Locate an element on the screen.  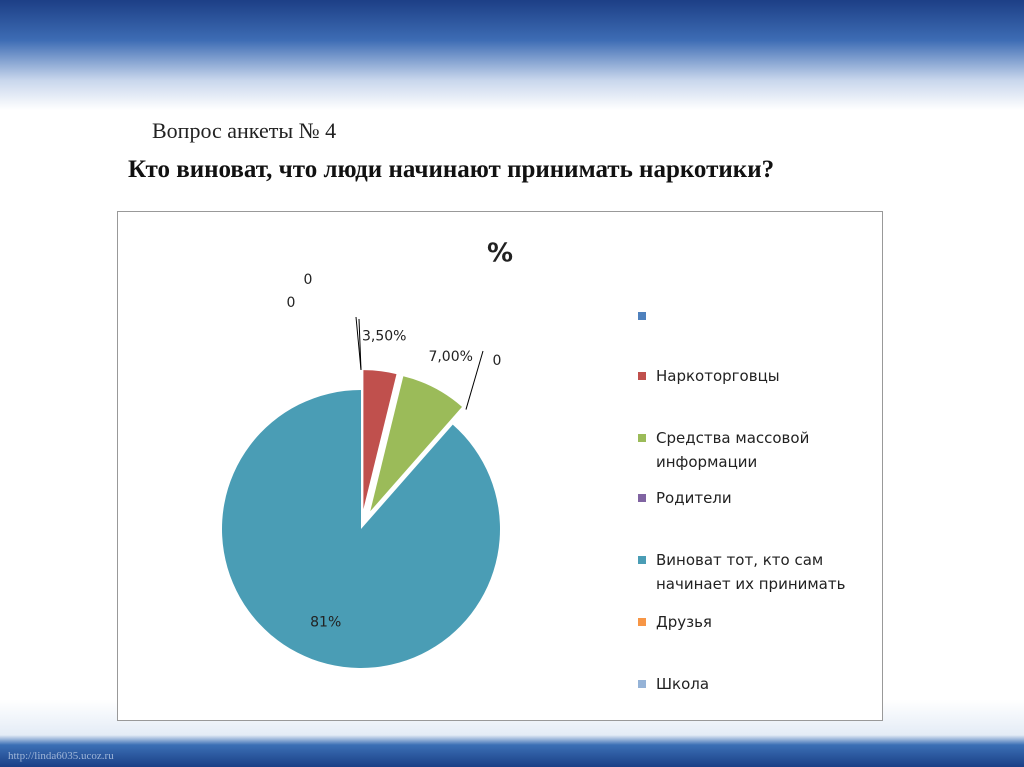
legend-entry: Средства массовой информации is located at coordinates (757, 450).